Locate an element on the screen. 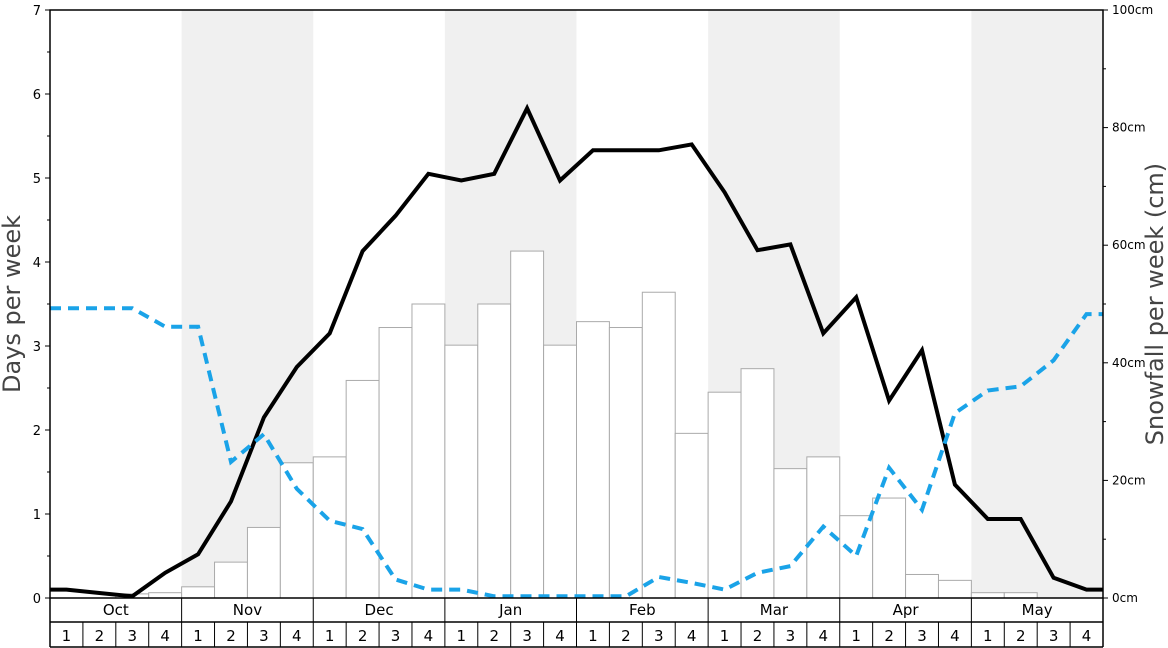 The height and width of the screenshot is (648, 1168). left-tick-label: 2 is located at coordinates (37, 431).